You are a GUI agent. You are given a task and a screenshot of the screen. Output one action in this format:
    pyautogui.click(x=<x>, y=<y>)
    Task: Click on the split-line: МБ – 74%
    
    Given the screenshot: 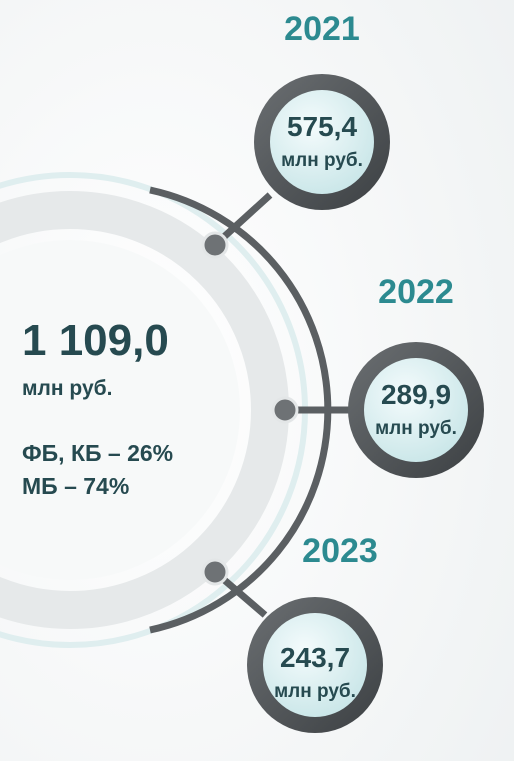 What is the action you would take?
    pyautogui.click(x=75, y=486)
    